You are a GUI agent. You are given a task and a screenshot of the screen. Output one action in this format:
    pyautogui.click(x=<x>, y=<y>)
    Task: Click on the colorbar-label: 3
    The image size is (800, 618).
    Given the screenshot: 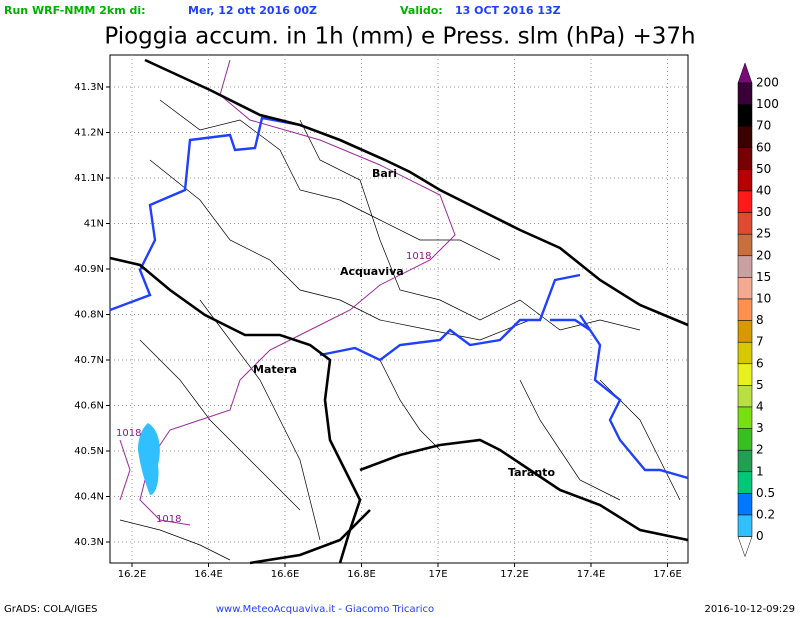 What is the action you would take?
    pyautogui.click(x=760, y=428)
    